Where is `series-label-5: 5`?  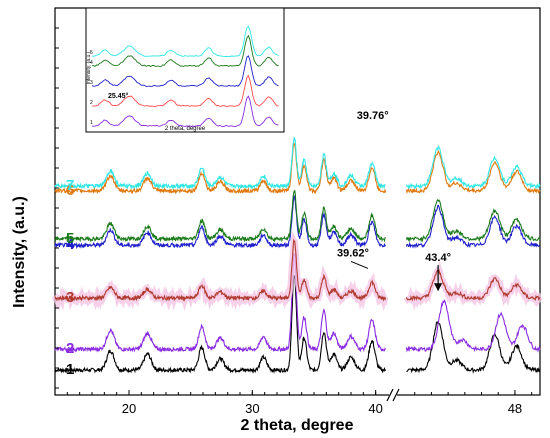 series-label-5: 5 is located at coordinates (70, 238).